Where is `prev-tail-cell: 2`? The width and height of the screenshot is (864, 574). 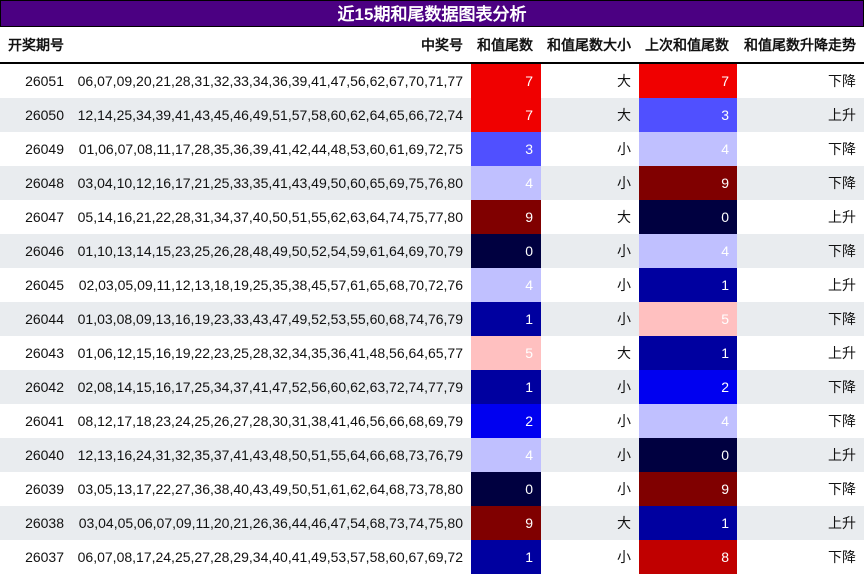
prev-tail-cell: 2 is located at coordinates (688, 387).